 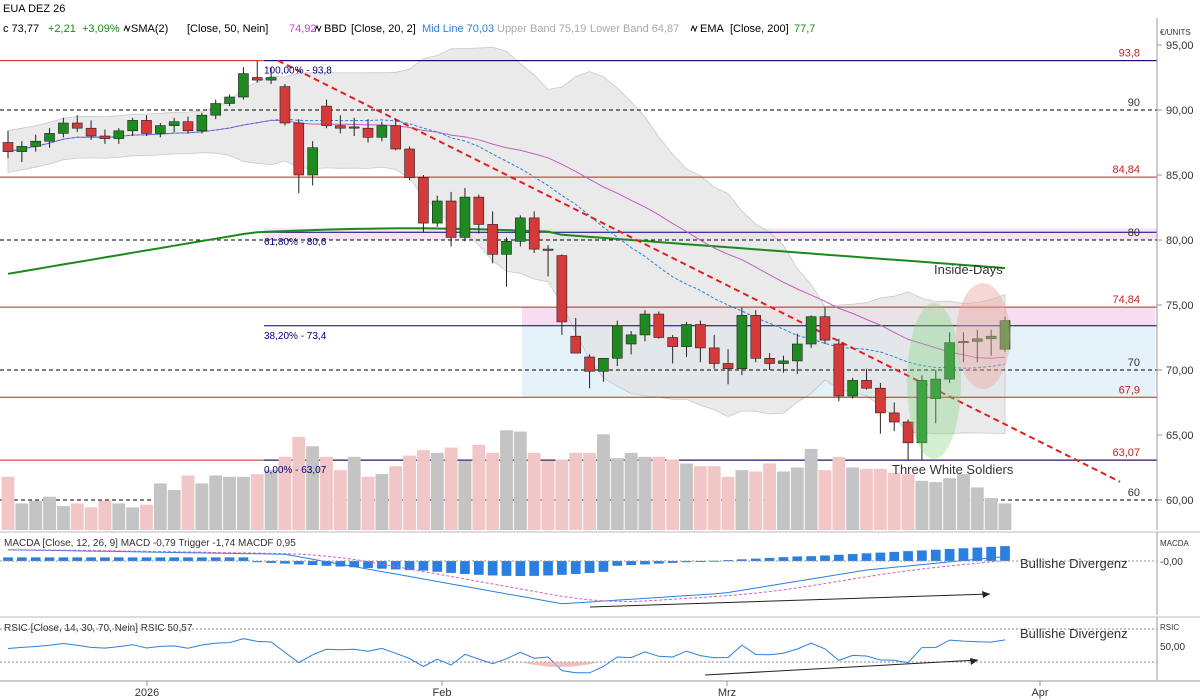 What do you see at coordinates (127, 28) in the screenshot?
I see `sma-legend-icon` at bounding box center [127, 28].